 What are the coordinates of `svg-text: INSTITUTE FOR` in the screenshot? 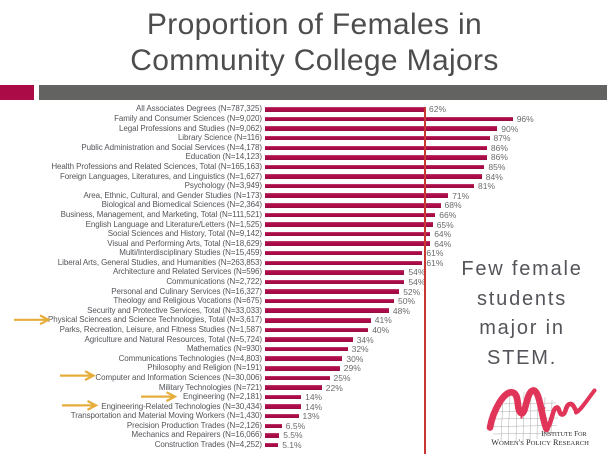 It's located at (563, 433).